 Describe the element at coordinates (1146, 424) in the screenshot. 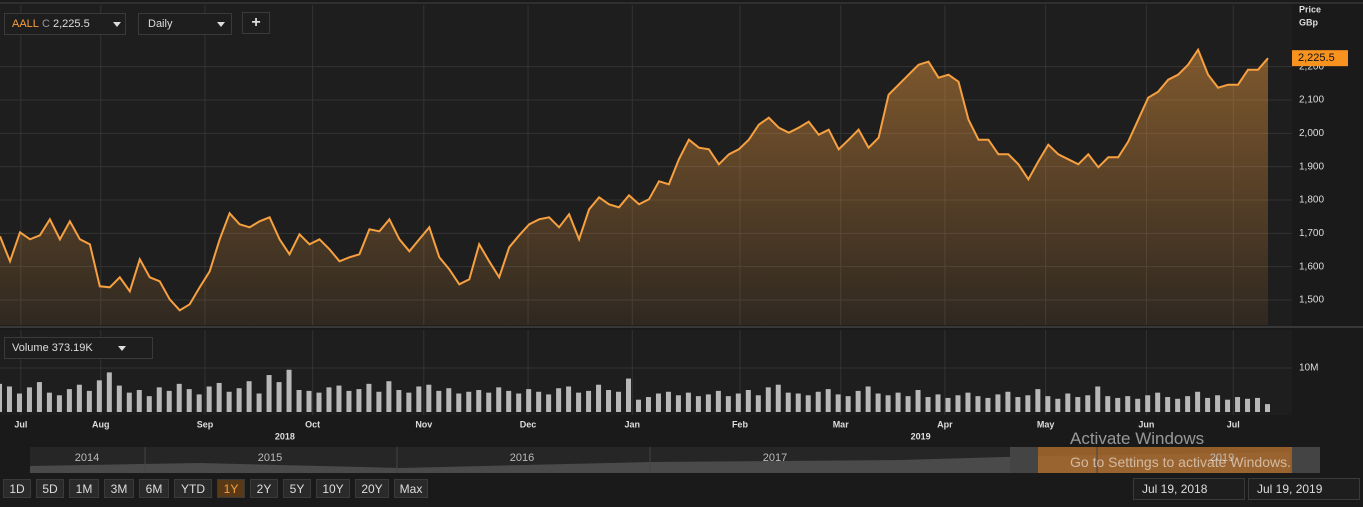

I see `x-tick-label: Jun` at that location.